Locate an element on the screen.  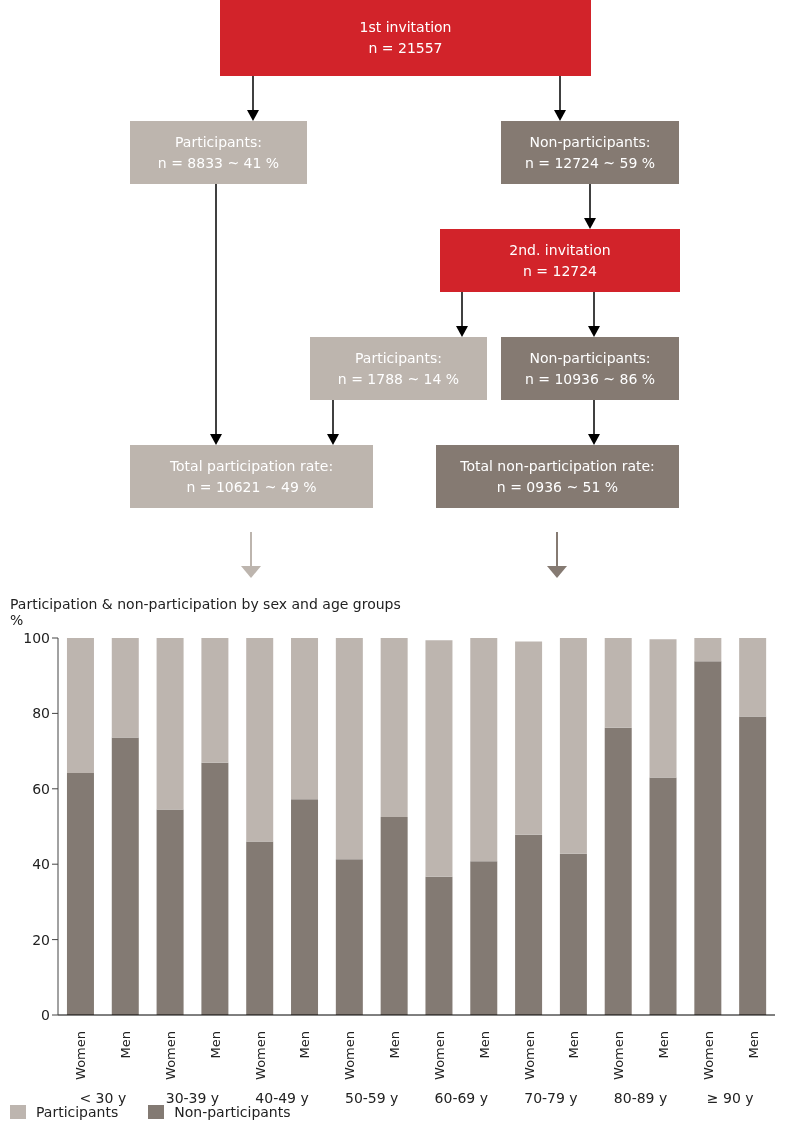
text: n = 10621 ~ 49 % is located at coordinates (251, 487).